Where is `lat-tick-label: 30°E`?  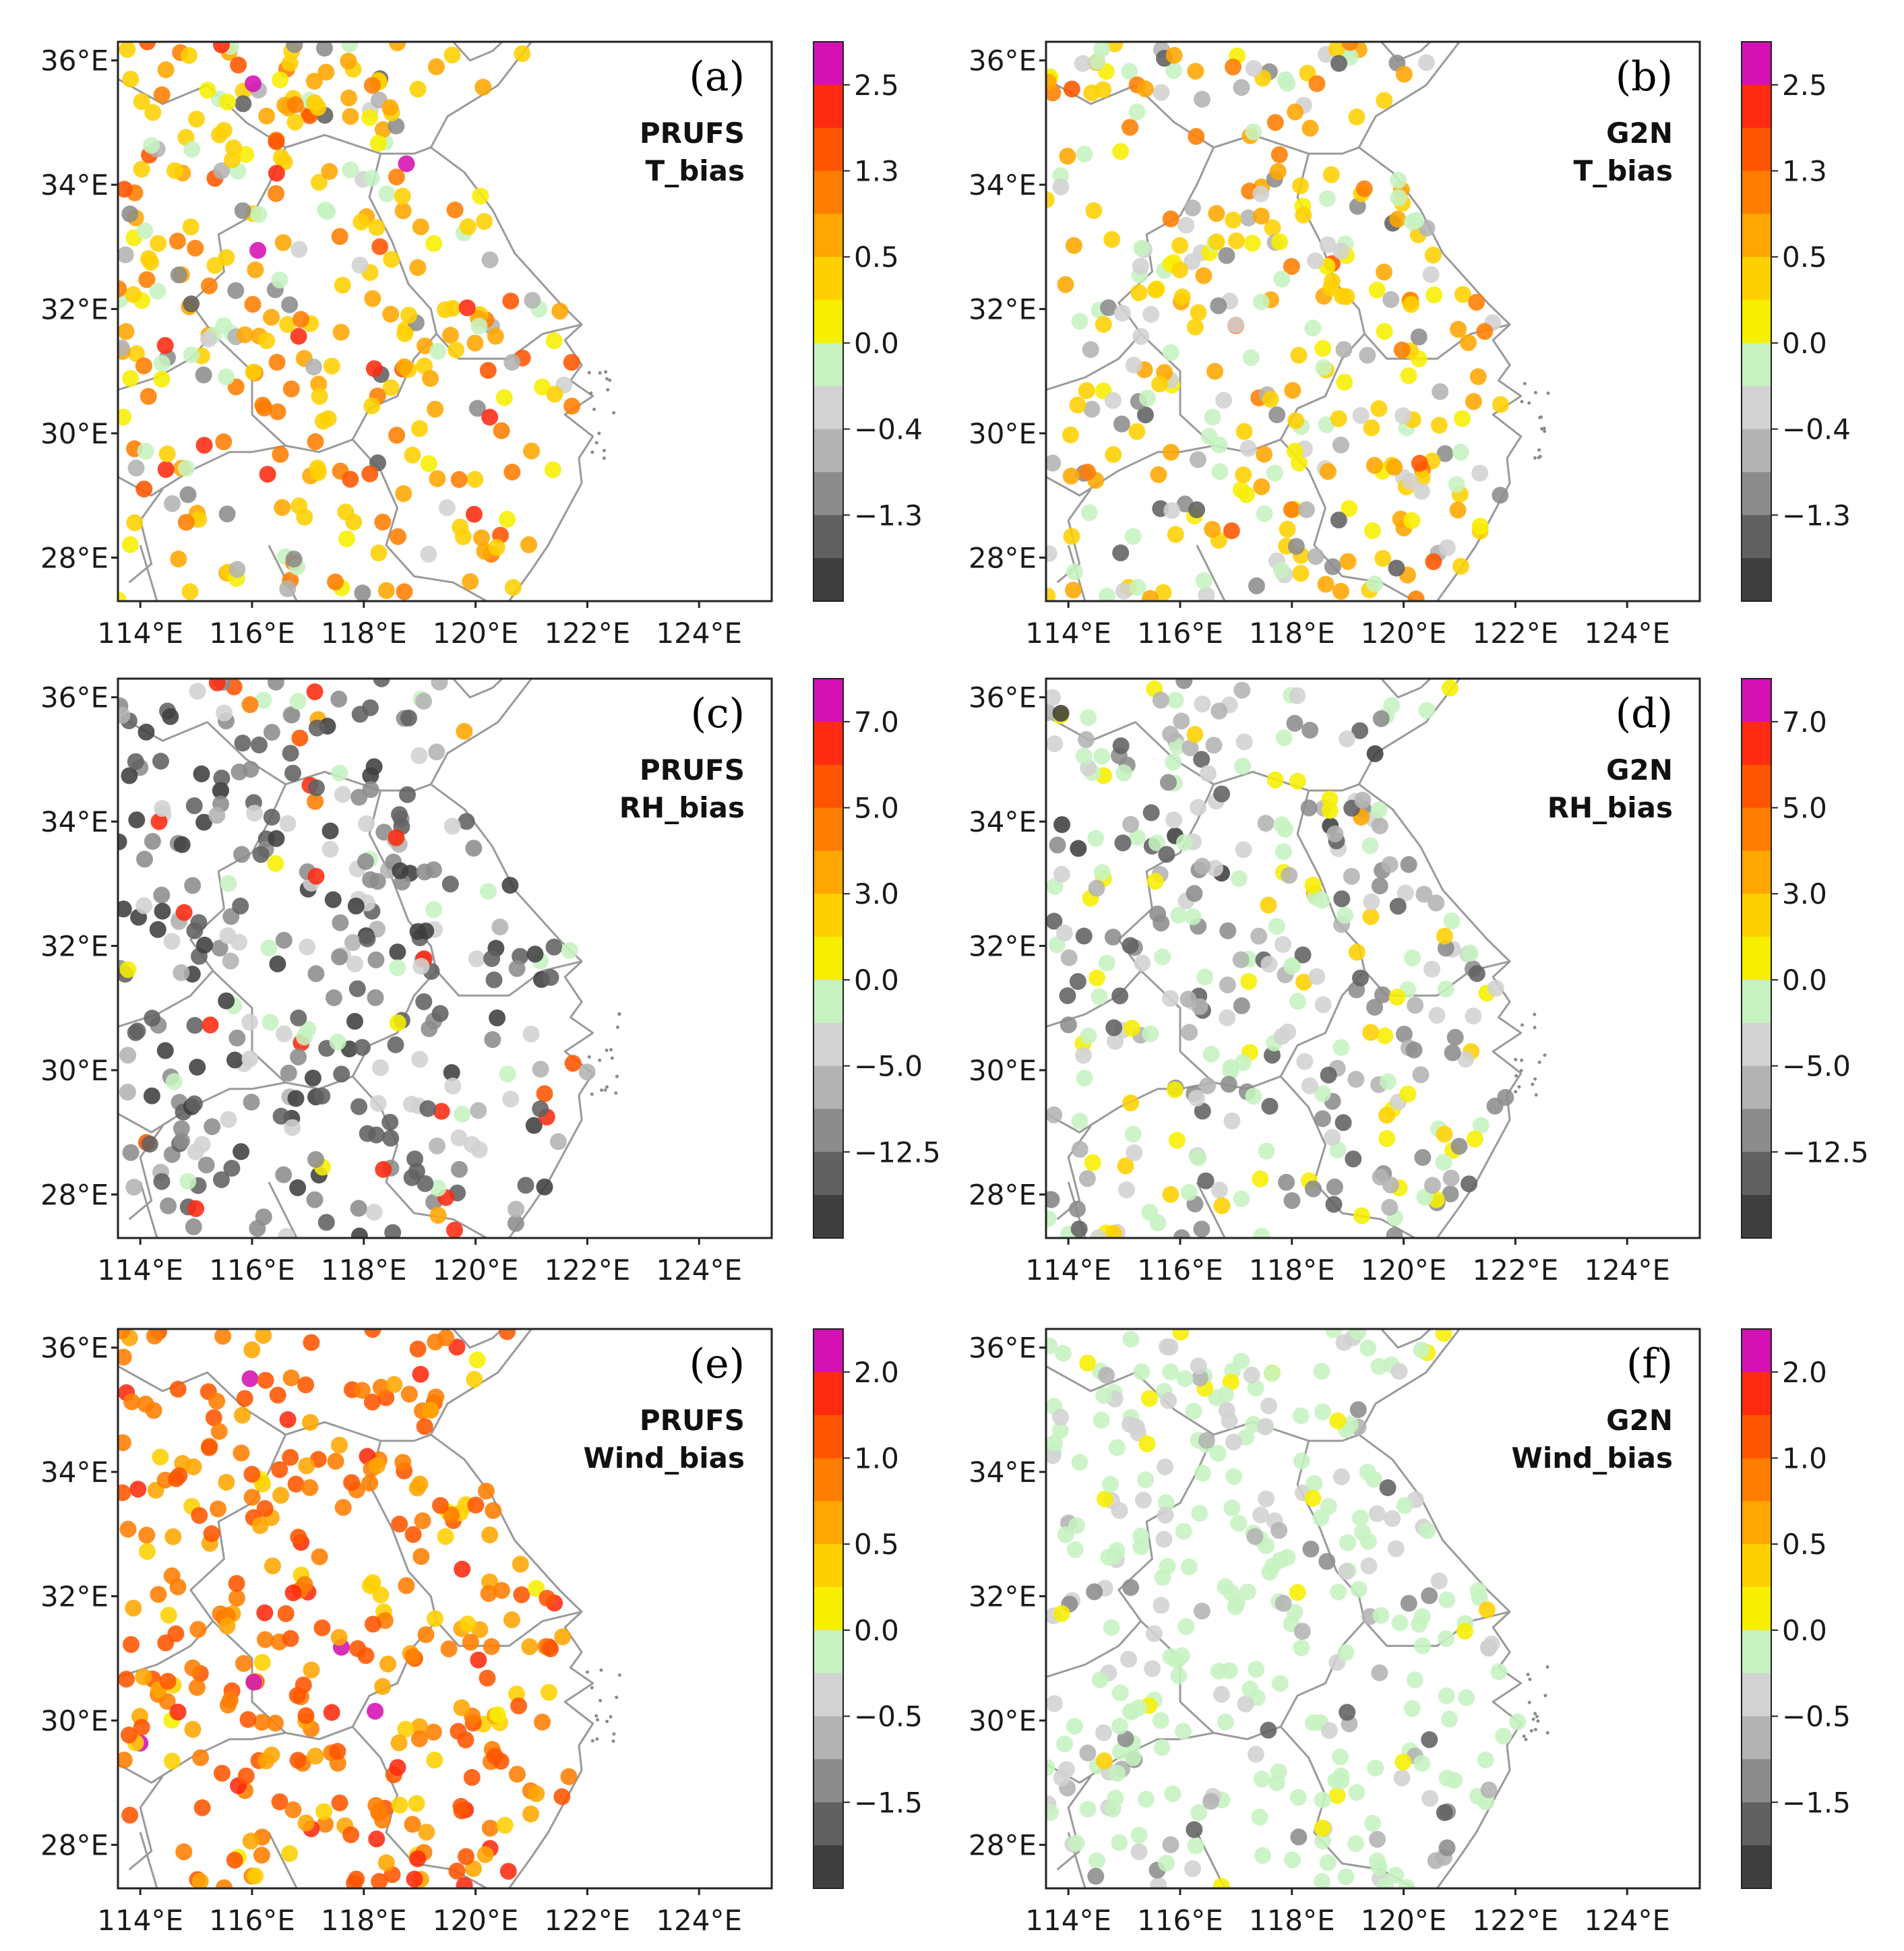 lat-tick-label: 30°E is located at coordinates (74, 1070).